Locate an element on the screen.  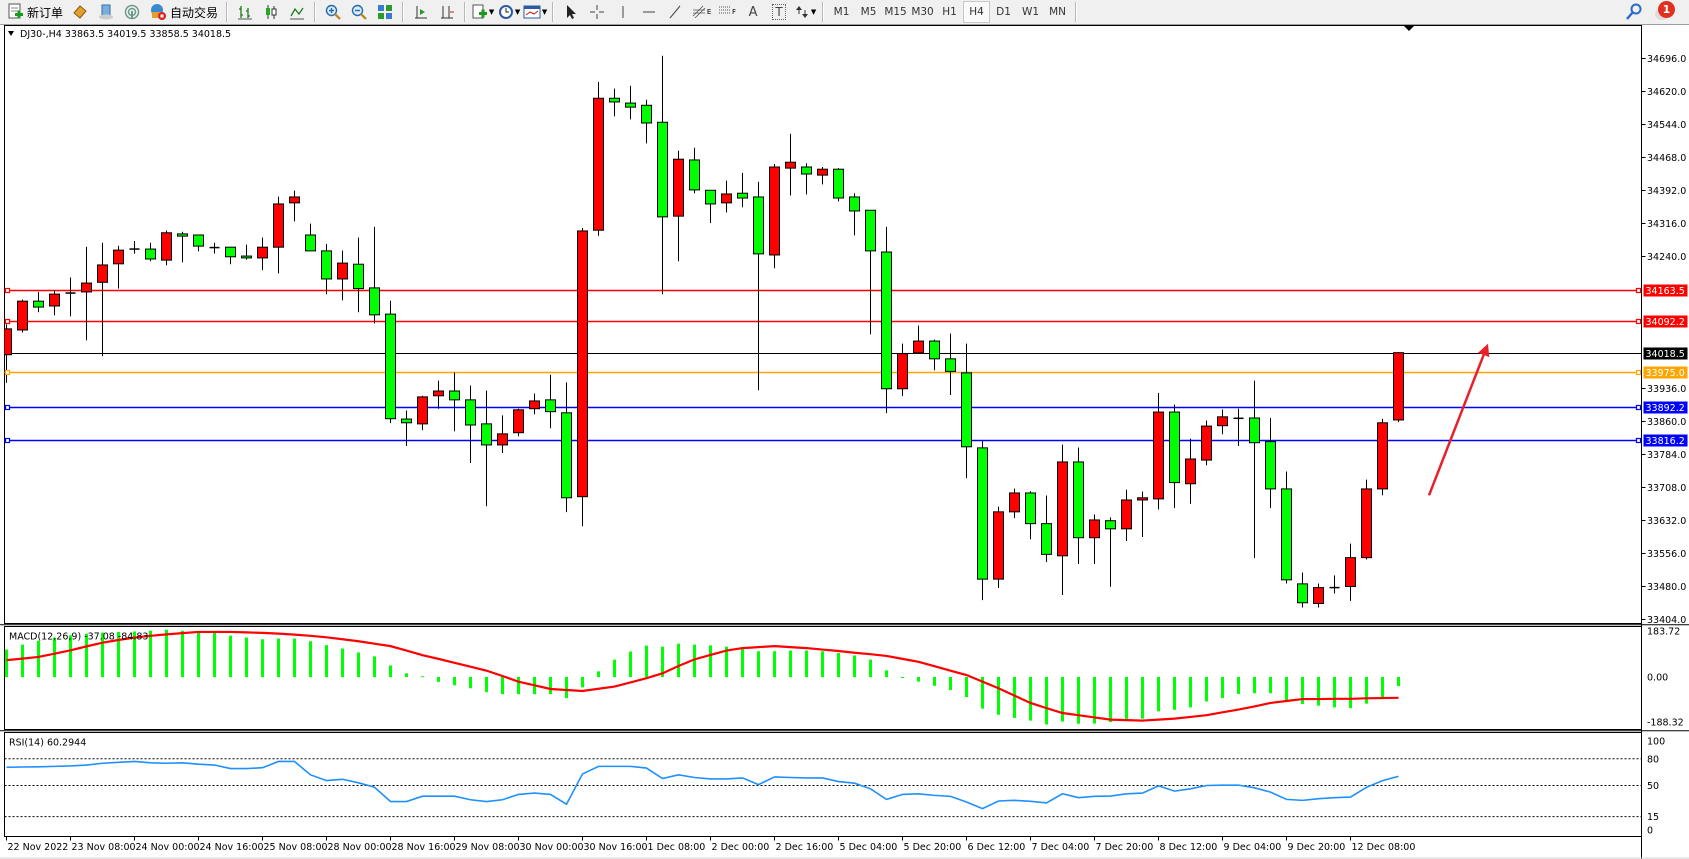
tile-windows-icon is located at coordinates (385, 12).